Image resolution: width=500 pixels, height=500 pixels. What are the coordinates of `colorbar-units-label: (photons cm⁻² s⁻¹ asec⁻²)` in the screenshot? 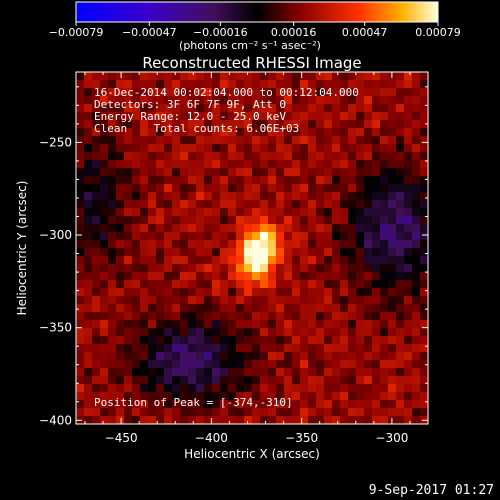 It's located at (250, 45).